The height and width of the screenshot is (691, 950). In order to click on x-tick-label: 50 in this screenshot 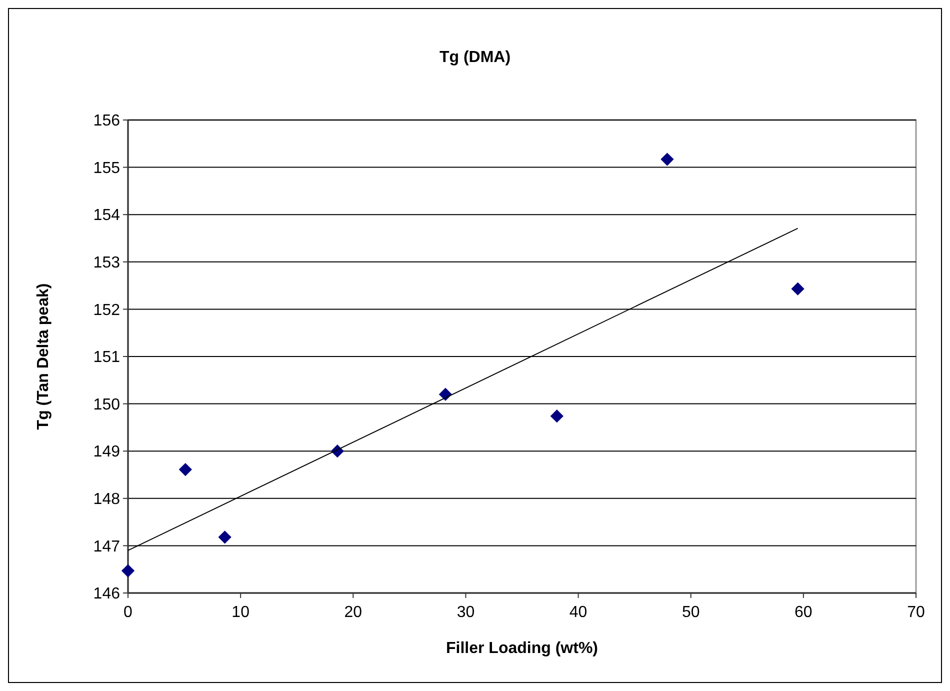, I will do `click(691, 612)`.